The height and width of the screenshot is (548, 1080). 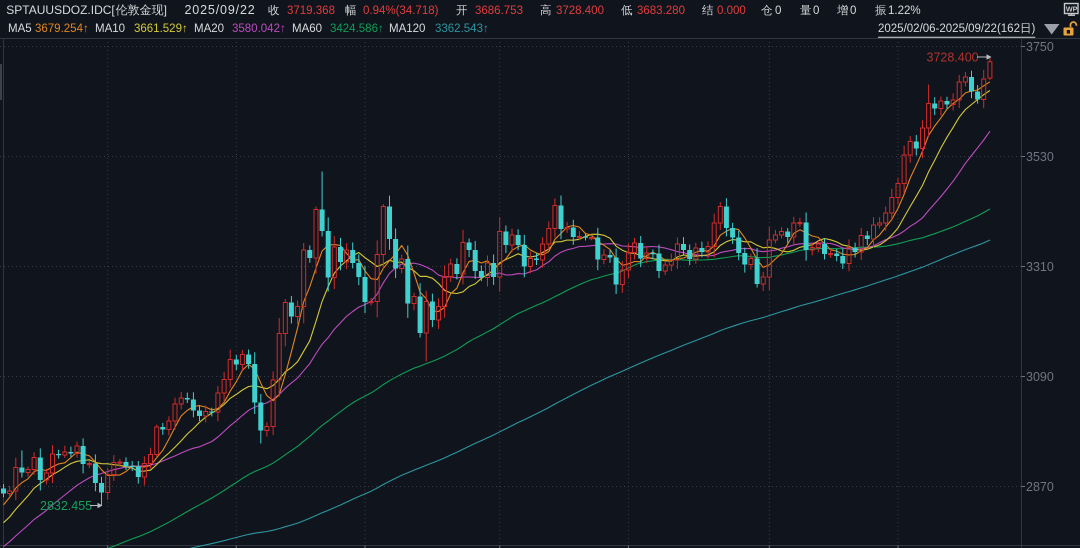 What do you see at coordinates (110, 29) in the screenshot?
I see `svg-text: MA10` at bounding box center [110, 29].